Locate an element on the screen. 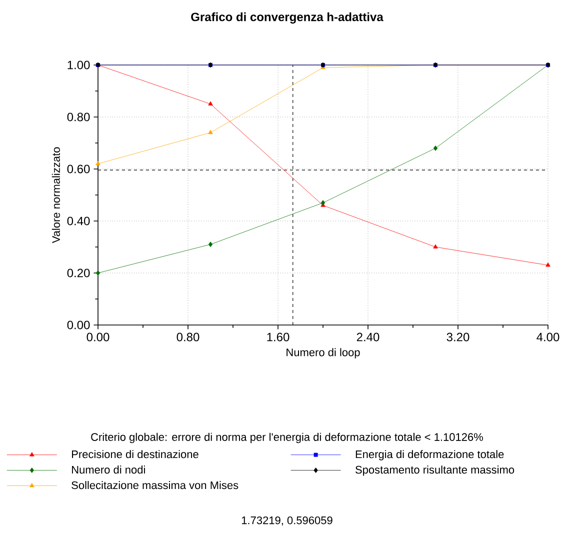  y-tick-label: 0.00 is located at coordinates (78, 325).